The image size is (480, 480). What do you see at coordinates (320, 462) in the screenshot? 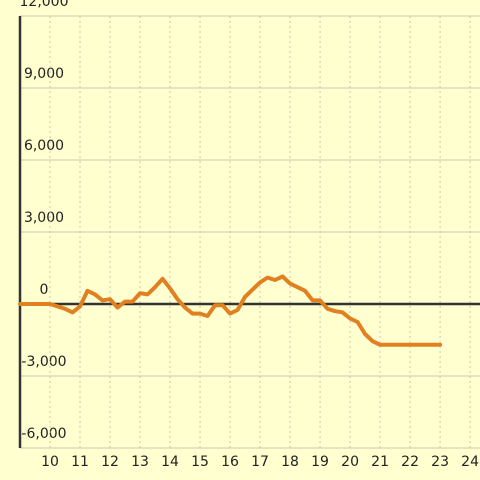
I see `x-tick-label: 19` at bounding box center [320, 462].